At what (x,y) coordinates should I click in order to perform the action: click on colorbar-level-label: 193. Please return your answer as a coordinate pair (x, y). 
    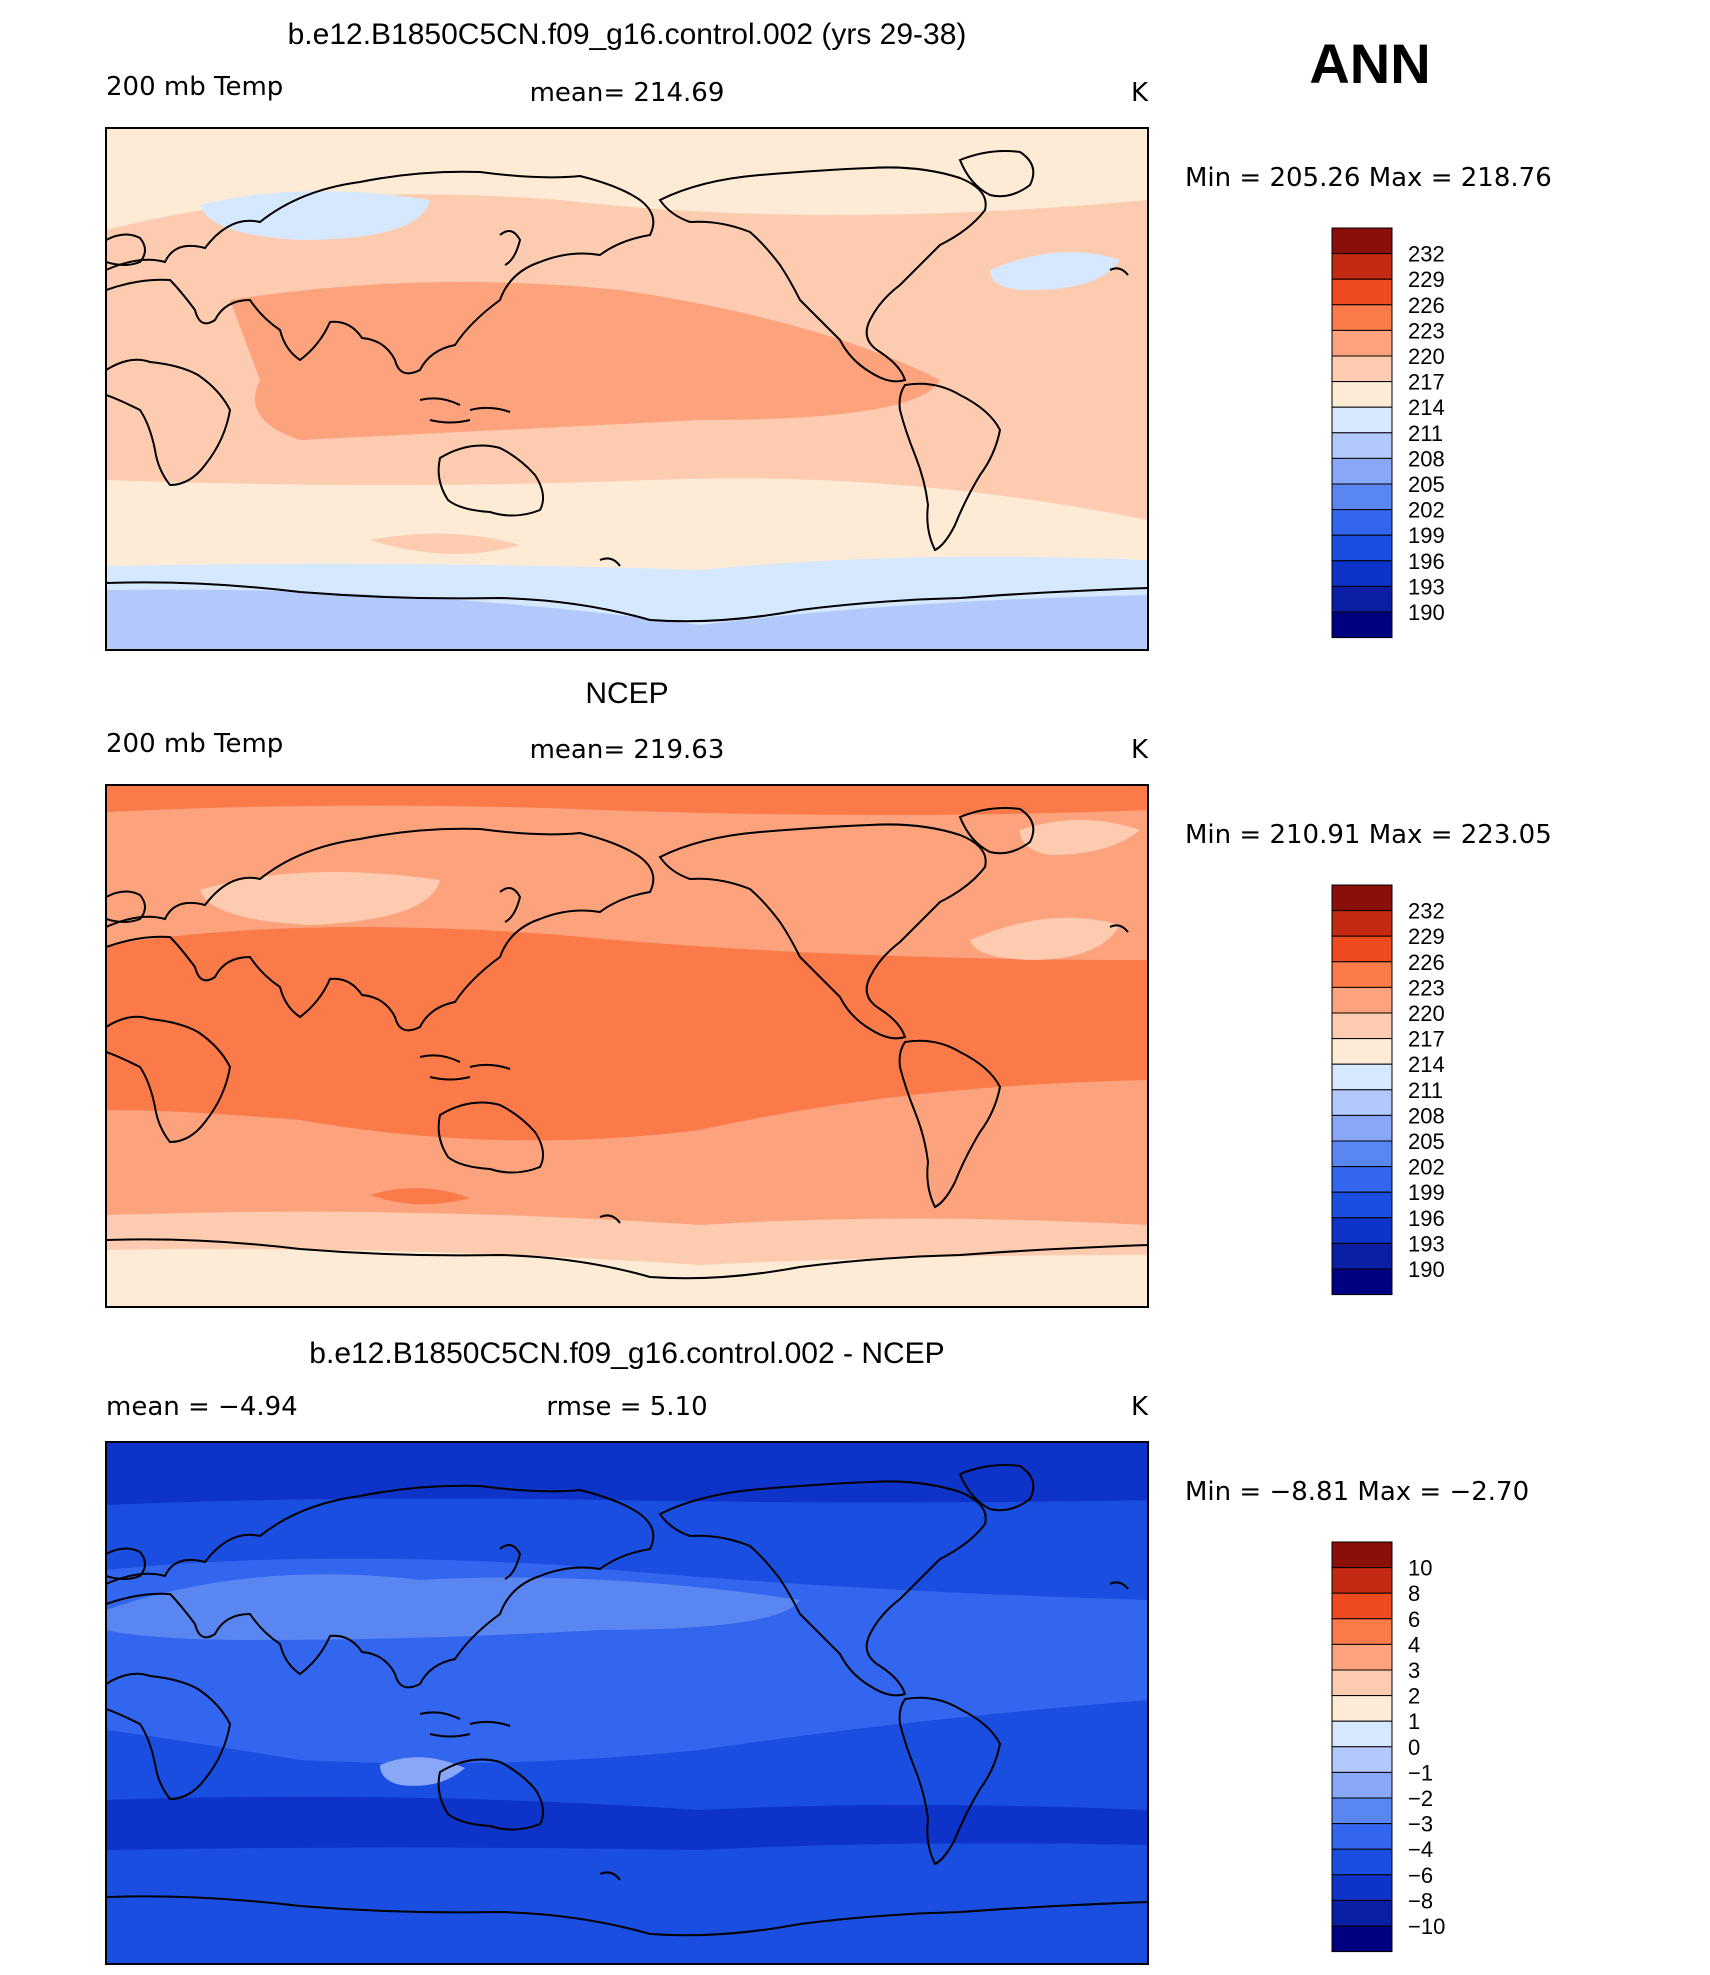
    Looking at the image, I should click on (1426, 586).